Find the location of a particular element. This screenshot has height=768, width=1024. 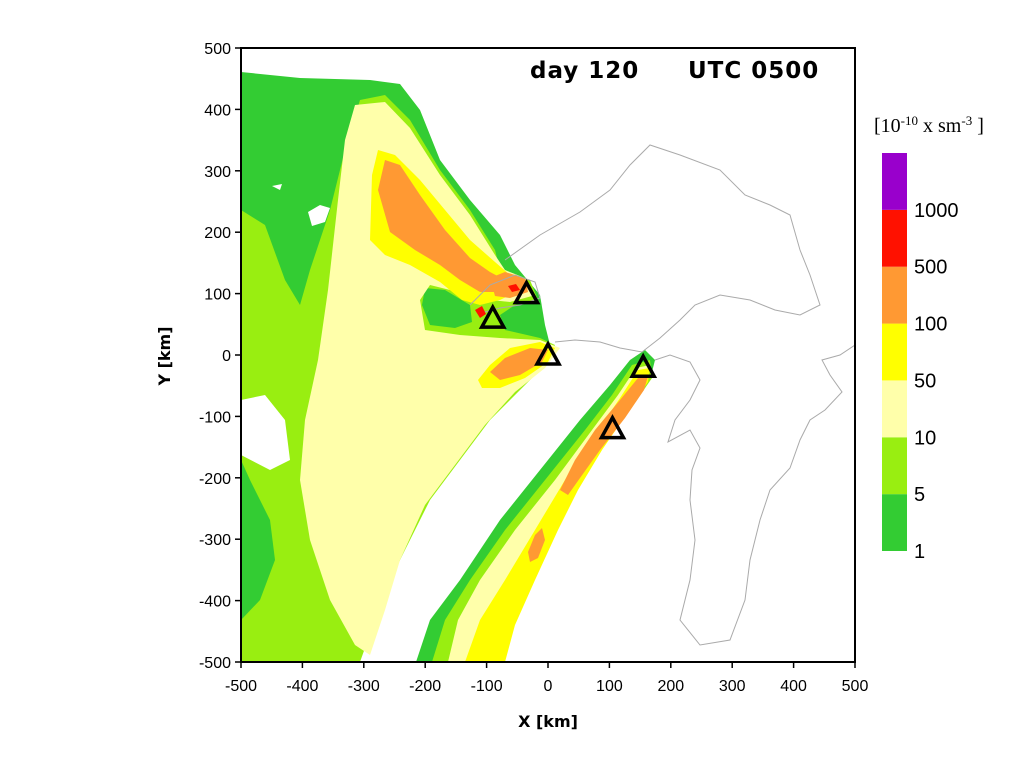

y-tick-label: 200 is located at coordinates (217, 233).